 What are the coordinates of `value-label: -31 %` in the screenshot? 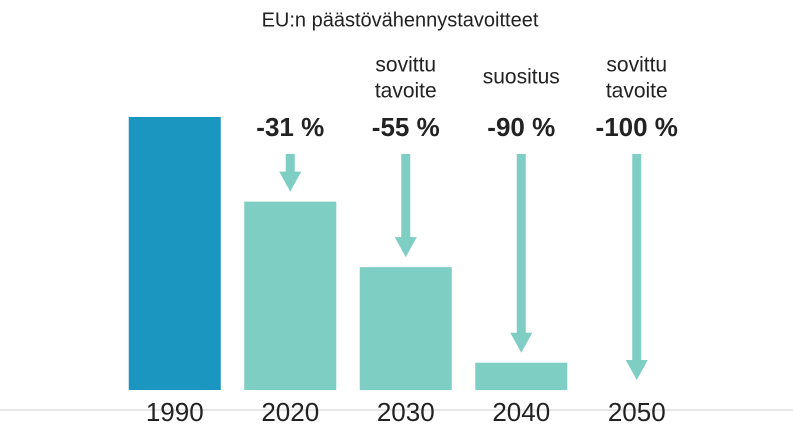 It's located at (290, 127).